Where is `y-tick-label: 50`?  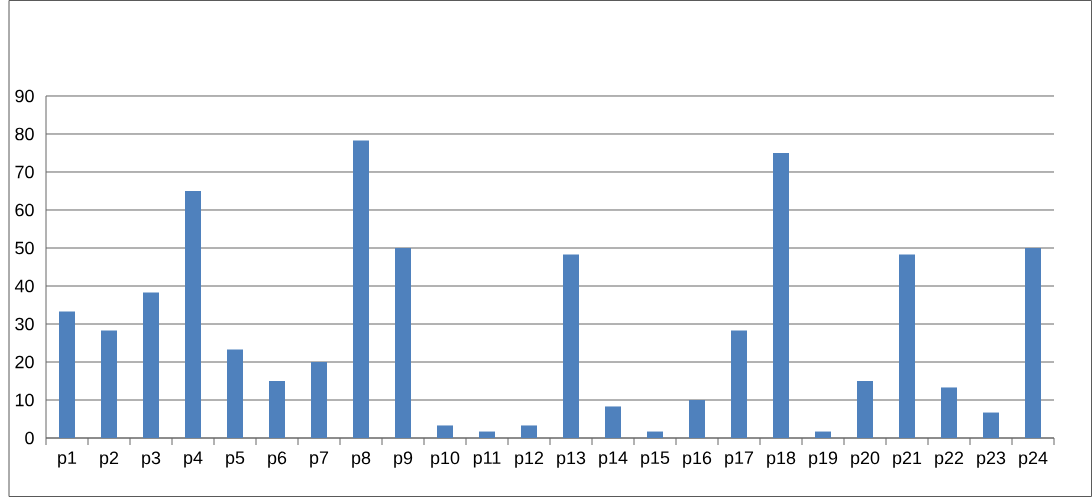 y-tick-label: 50 is located at coordinates (24, 248).